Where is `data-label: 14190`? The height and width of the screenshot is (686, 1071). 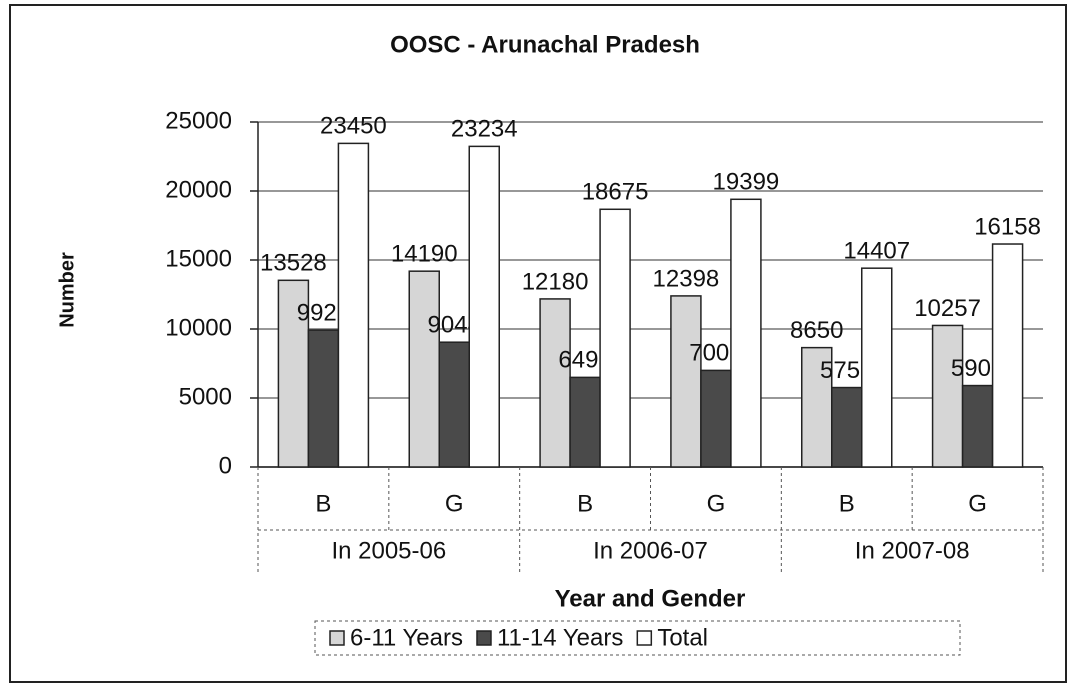
data-label: 14190 is located at coordinates (424, 254).